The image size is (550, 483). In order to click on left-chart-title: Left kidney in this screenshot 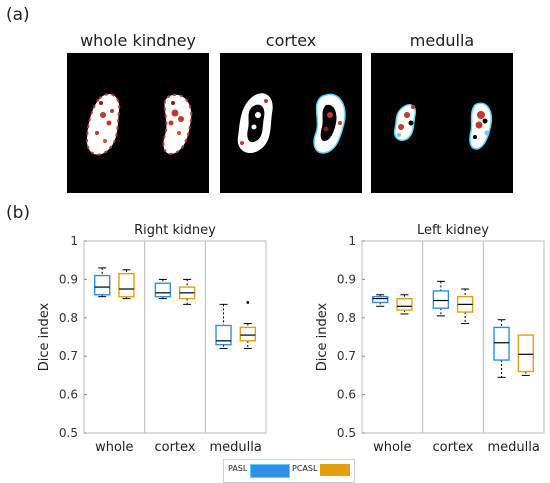, I will do `click(453, 230)`.